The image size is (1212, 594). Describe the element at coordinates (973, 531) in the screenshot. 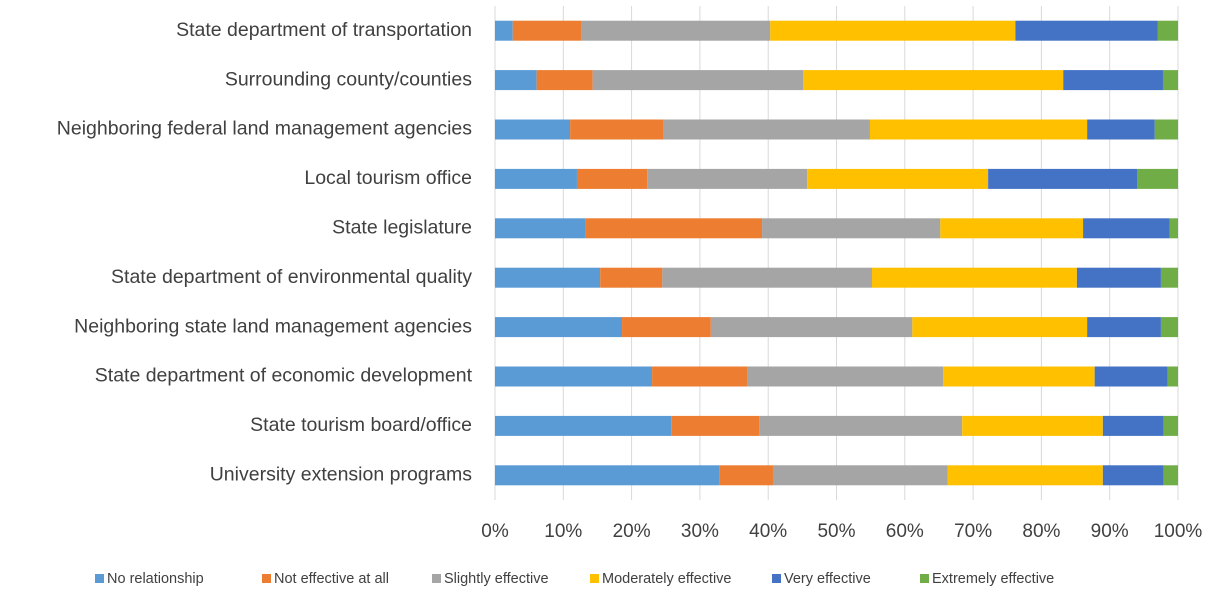

I see `x-tick-label: 70%` at that location.